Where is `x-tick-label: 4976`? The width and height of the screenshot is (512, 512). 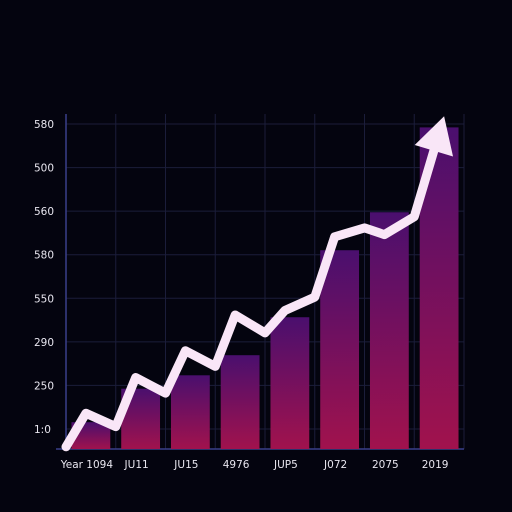
x-tick-label: 4976 is located at coordinates (236, 465).